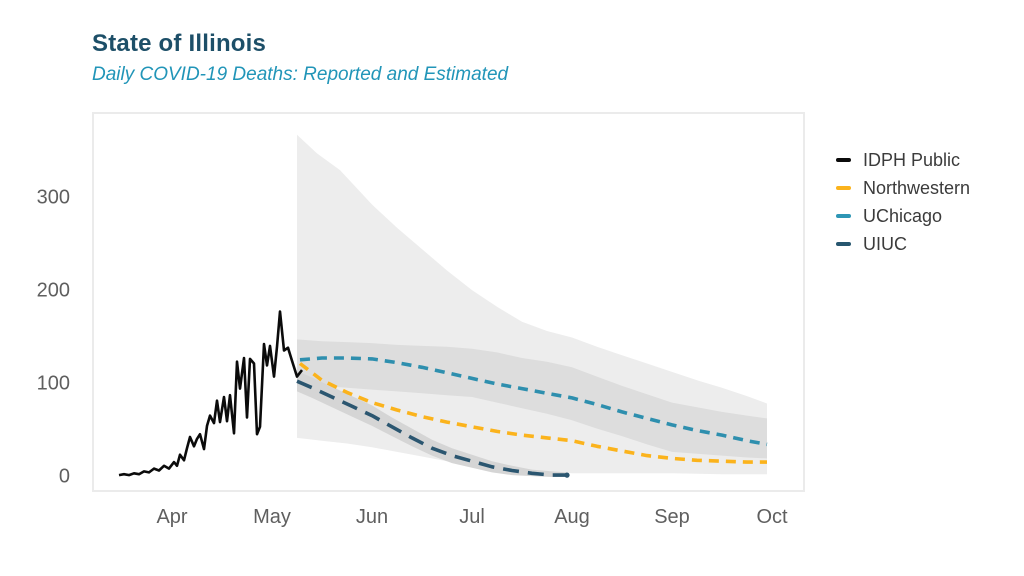 The height and width of the screenshot is (576, 1024). I want to click on legend-item-northwestern: Northwestern, so click(903, 188).